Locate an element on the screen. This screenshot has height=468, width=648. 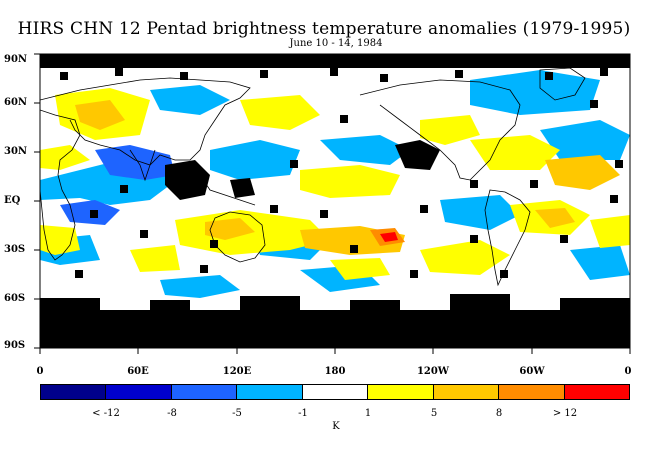
legend-label: 1 is located at coordinates (368, 413).